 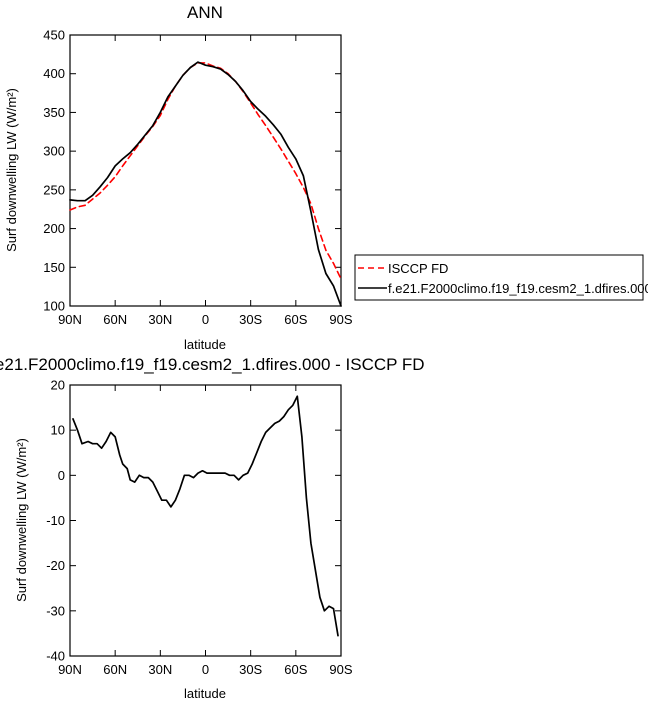 What do you see at coordinates (55, 520) in the screenshot?
I see `y-tick-label: -10` at bounding box center [55, 520].